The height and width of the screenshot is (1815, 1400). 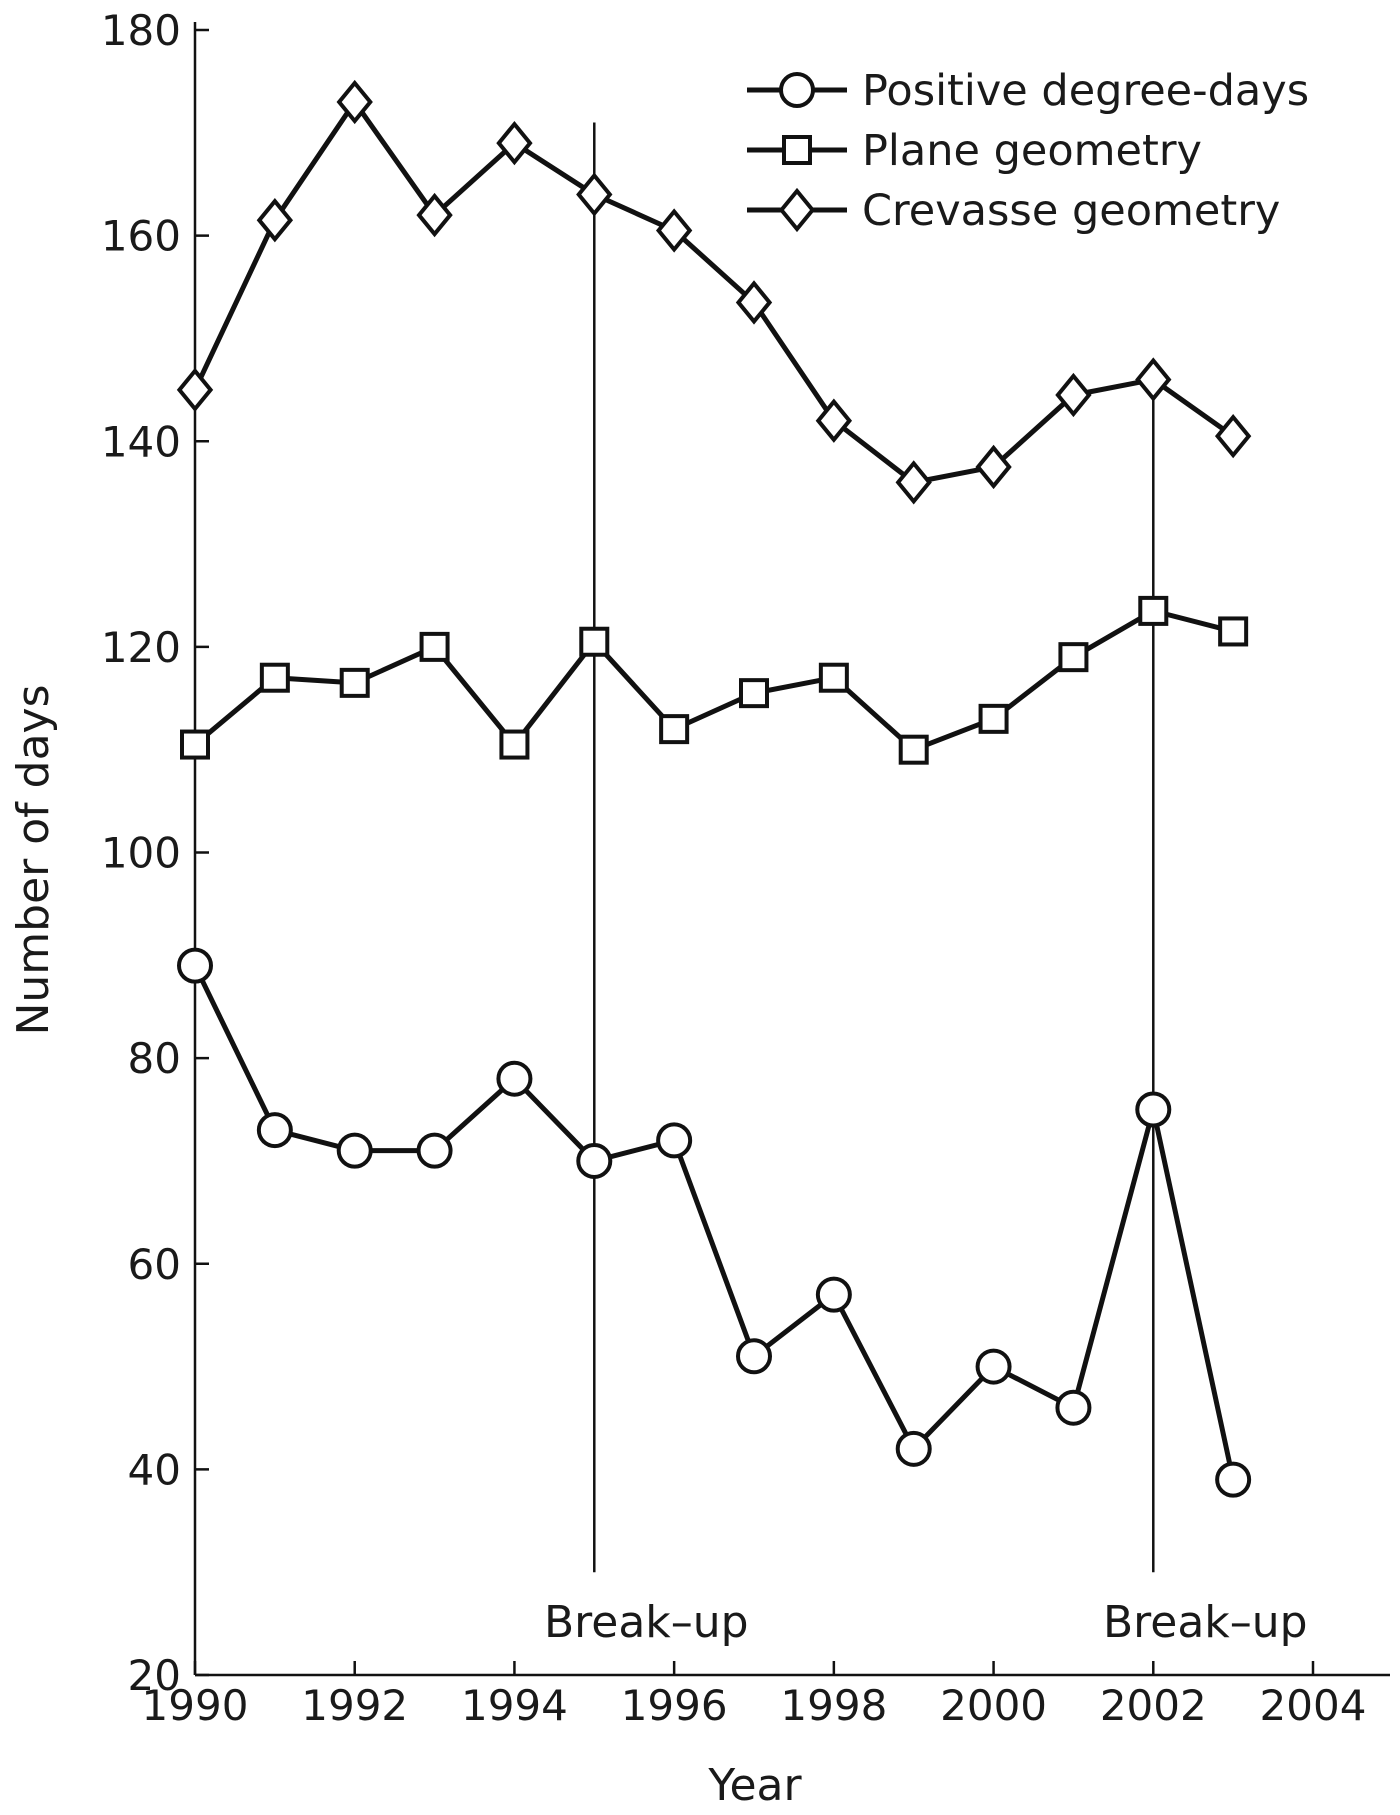 I want to click on x-tick-label: 1994, so click(x=514, y=1705).